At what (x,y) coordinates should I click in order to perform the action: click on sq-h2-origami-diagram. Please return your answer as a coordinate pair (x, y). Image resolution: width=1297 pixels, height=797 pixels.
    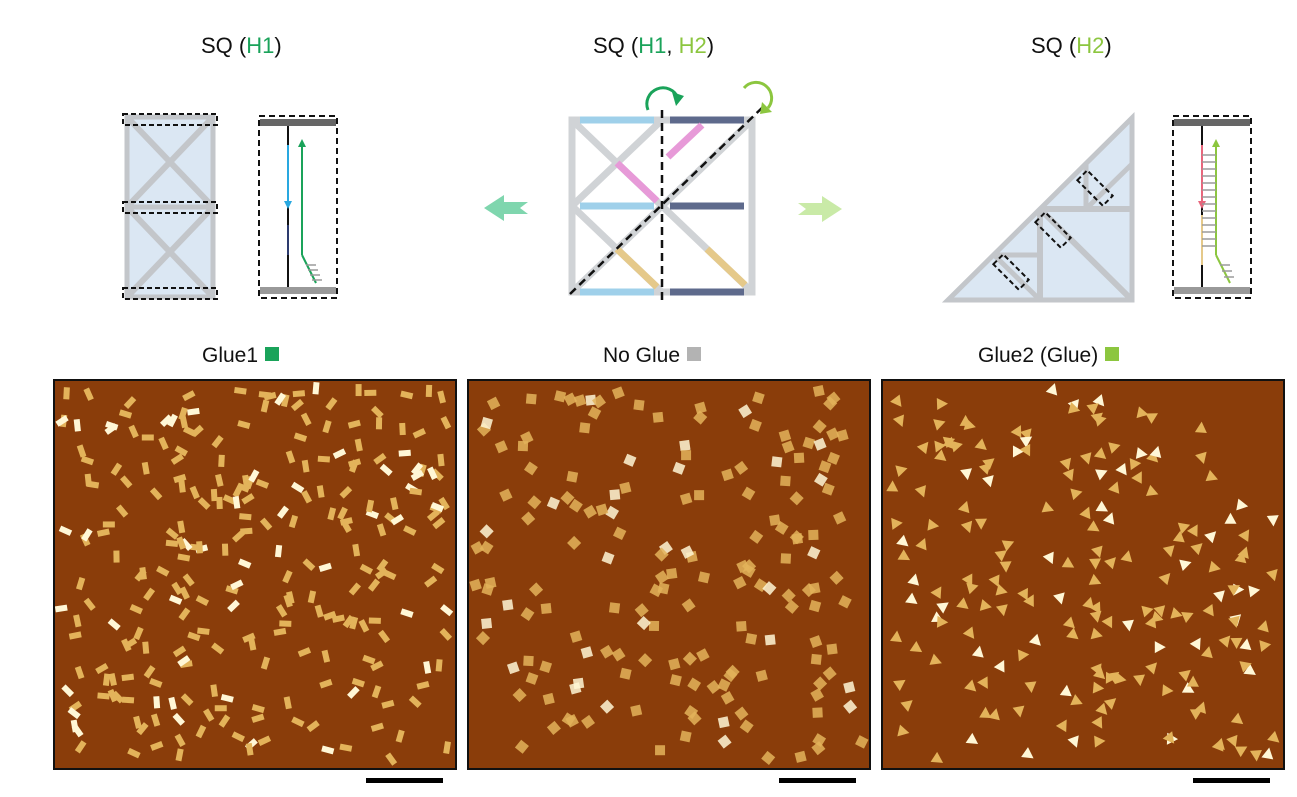
    Looking at the image, I should click on (1038, 207).